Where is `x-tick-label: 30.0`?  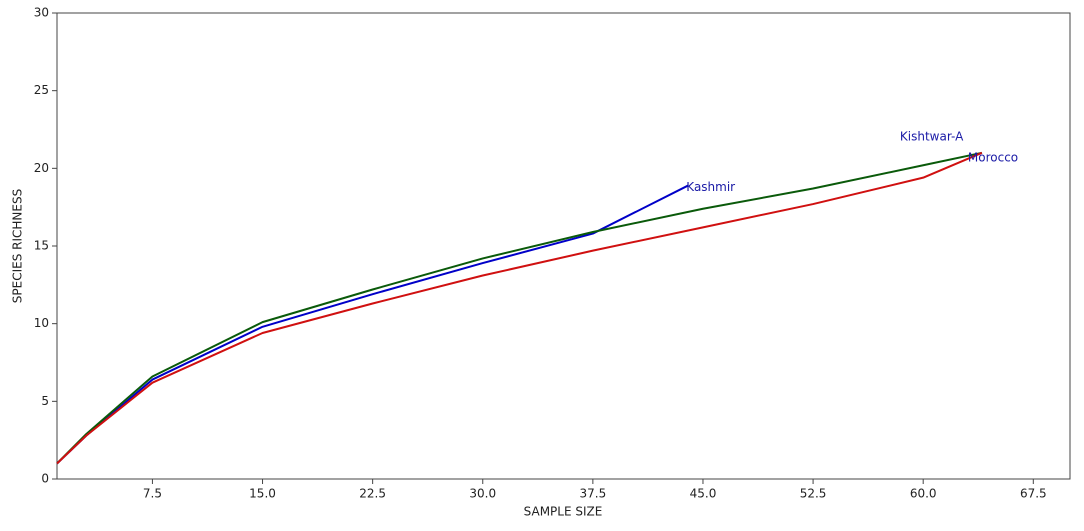 x-tick-label: 30.0 is located at coordinates (482, 494).